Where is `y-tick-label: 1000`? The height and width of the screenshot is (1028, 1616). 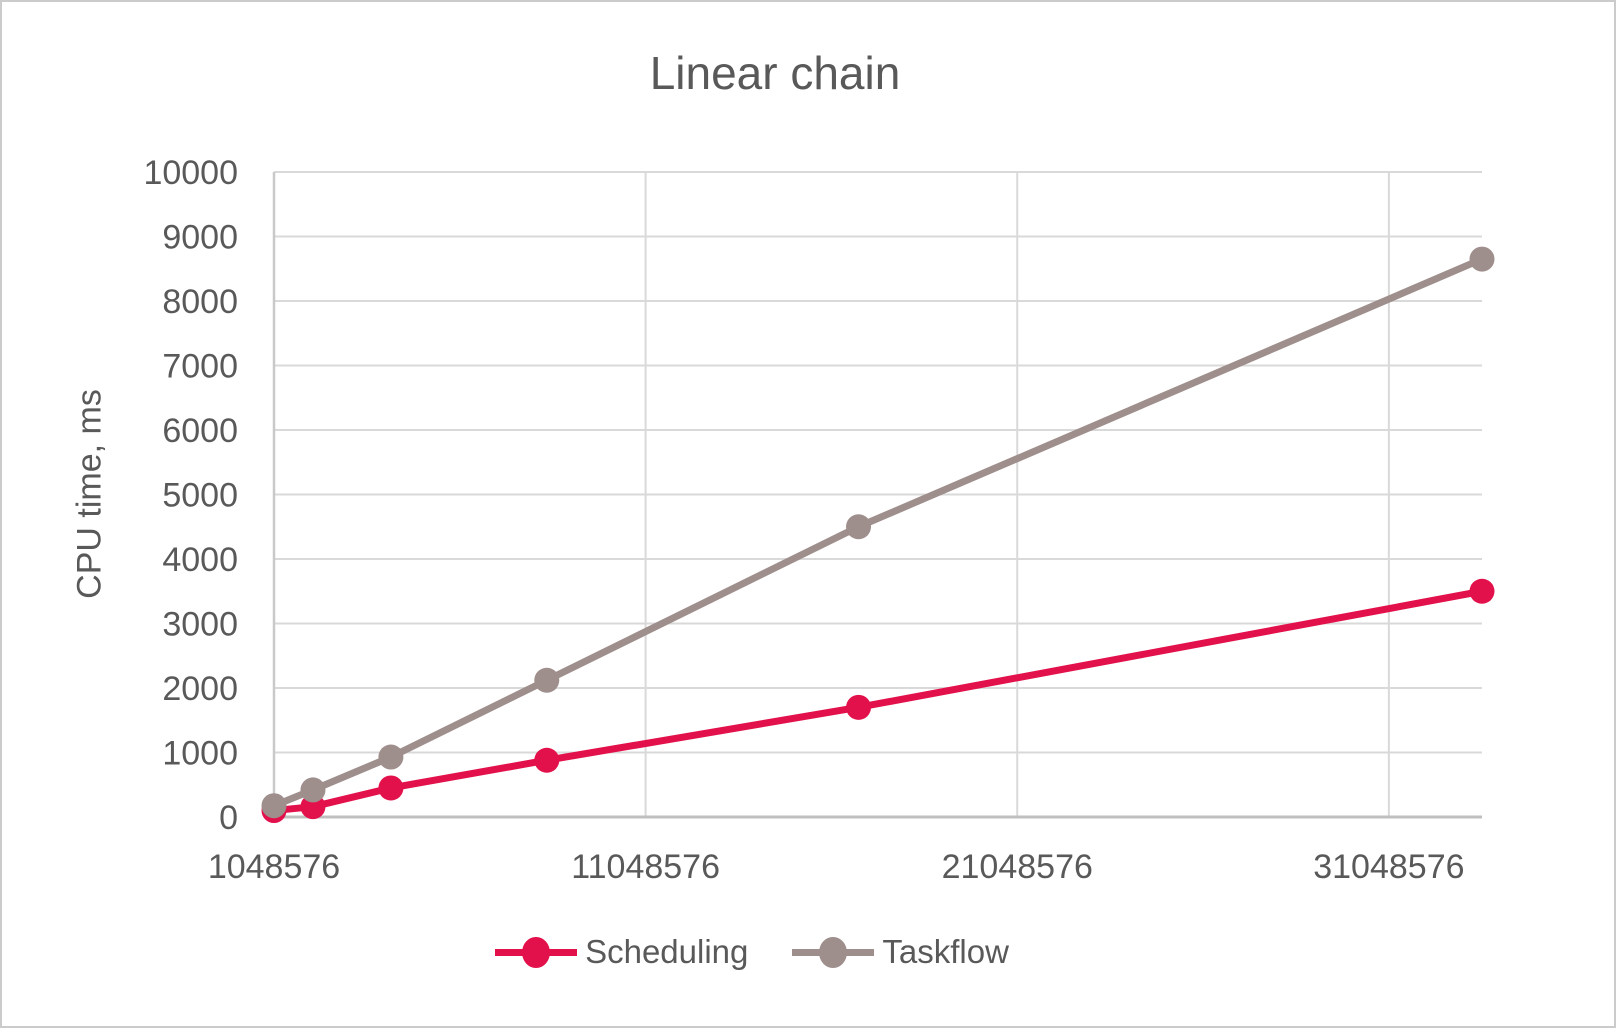 y-tick-label: 1000 is located at coordinates (200, 753).